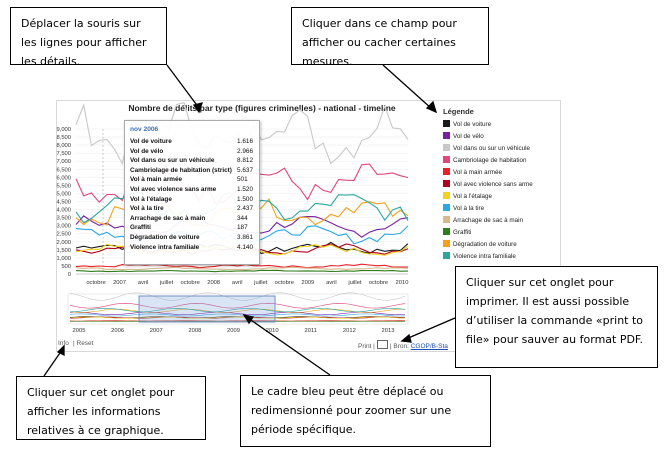 This screenshot has width=665, height=457. Describe the element at coordinates (147, 209) in the screenshot. I see `tooltip-label: Vol à la tire` at that location.